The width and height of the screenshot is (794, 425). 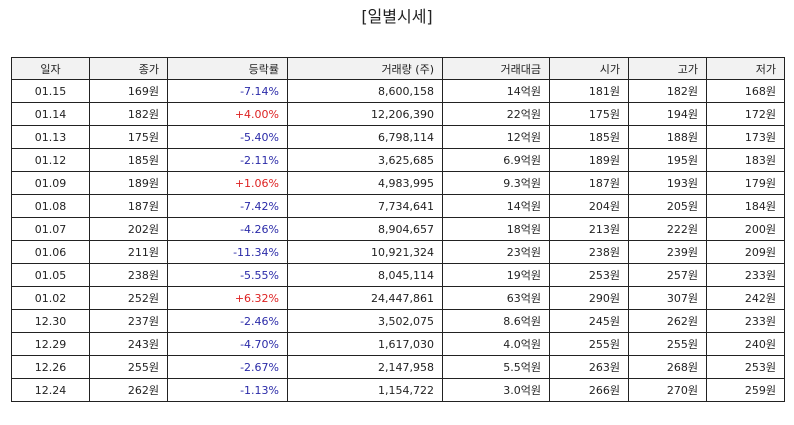 What do you see at coordinates (398, 68) in the screenshot?
I see `table-header-row: 일자 종가 등락률 거래량 (주) 거래대금 시가 고가 저가` at bounding box center [398, 68].